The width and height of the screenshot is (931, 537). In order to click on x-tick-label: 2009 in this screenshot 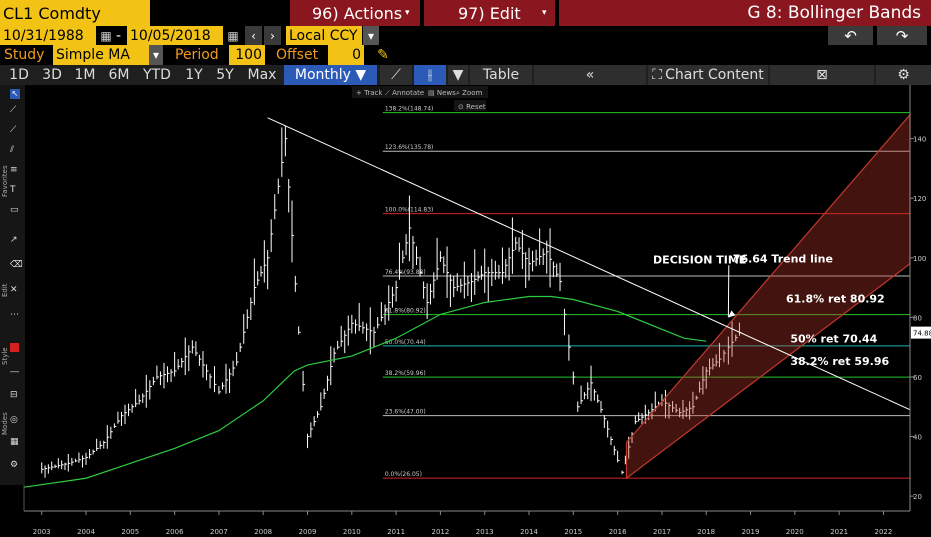, I will do `click(308, 532)`.